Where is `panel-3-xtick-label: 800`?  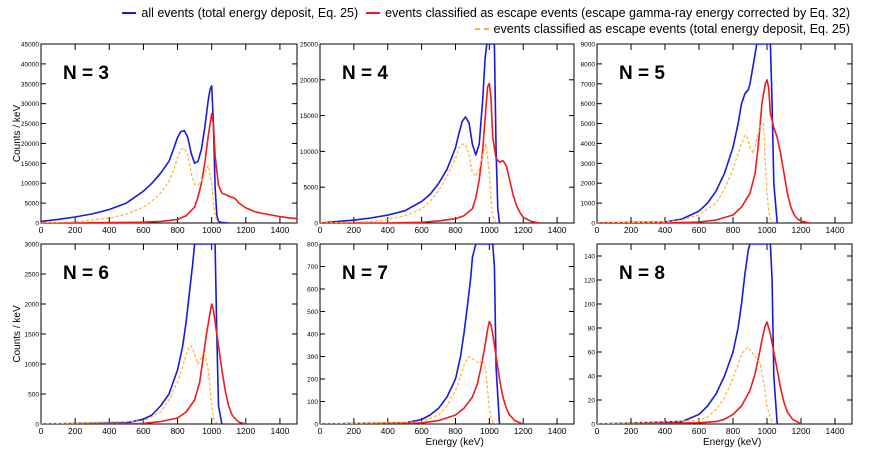
panel-3-xtick-label: 800 is located at coordinates (733, 230).